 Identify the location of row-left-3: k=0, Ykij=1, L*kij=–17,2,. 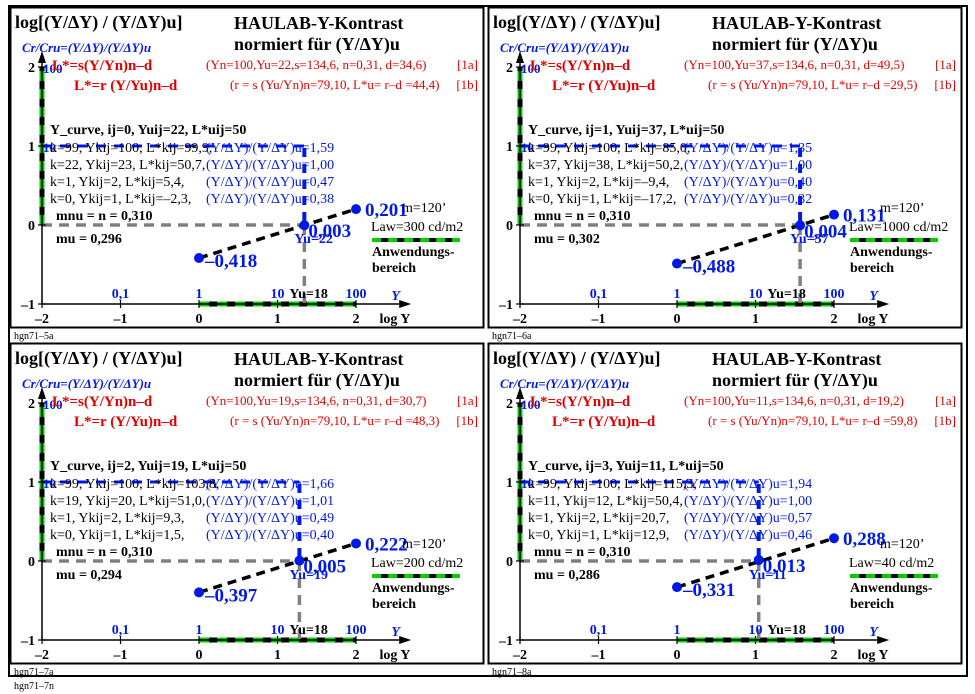
(602, 199).